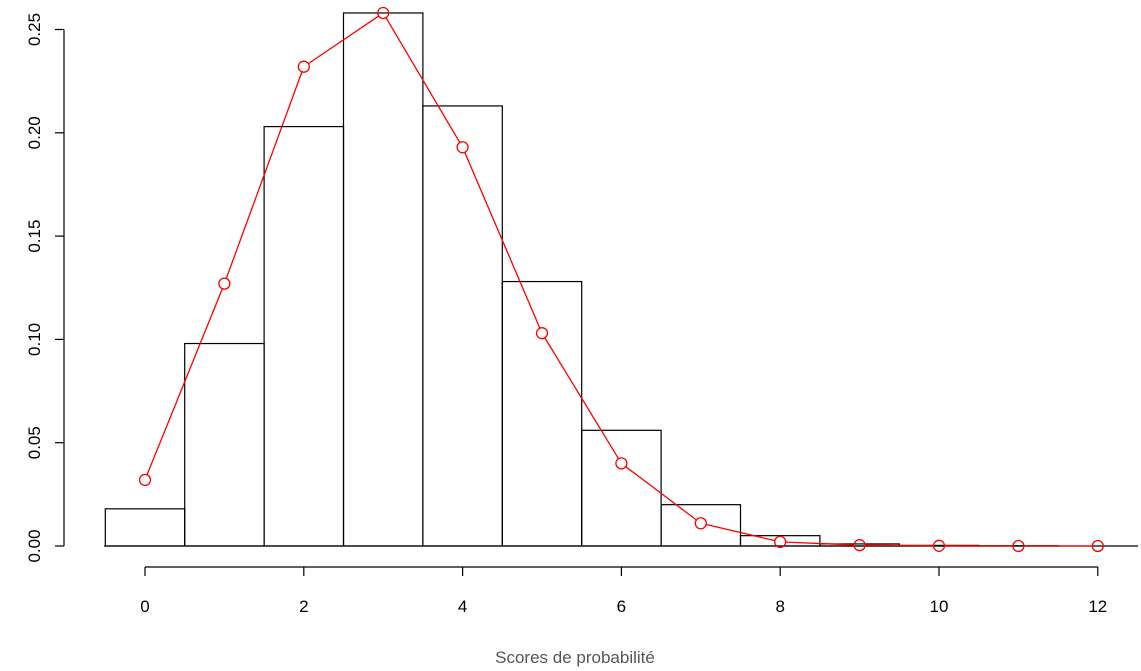 This screenshot has width=1141, height=671. Describe the element at coordinates (34, 236) in the screenshot. I see `y-tick-label: 0.15` at that location.